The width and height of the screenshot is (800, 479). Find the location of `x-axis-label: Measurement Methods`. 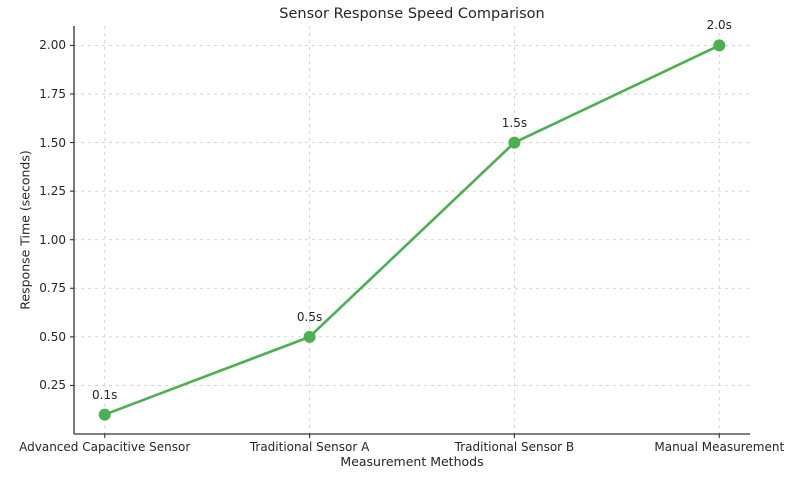

x-axis-label: Measurement Methods is located at coordinates (412, 461).